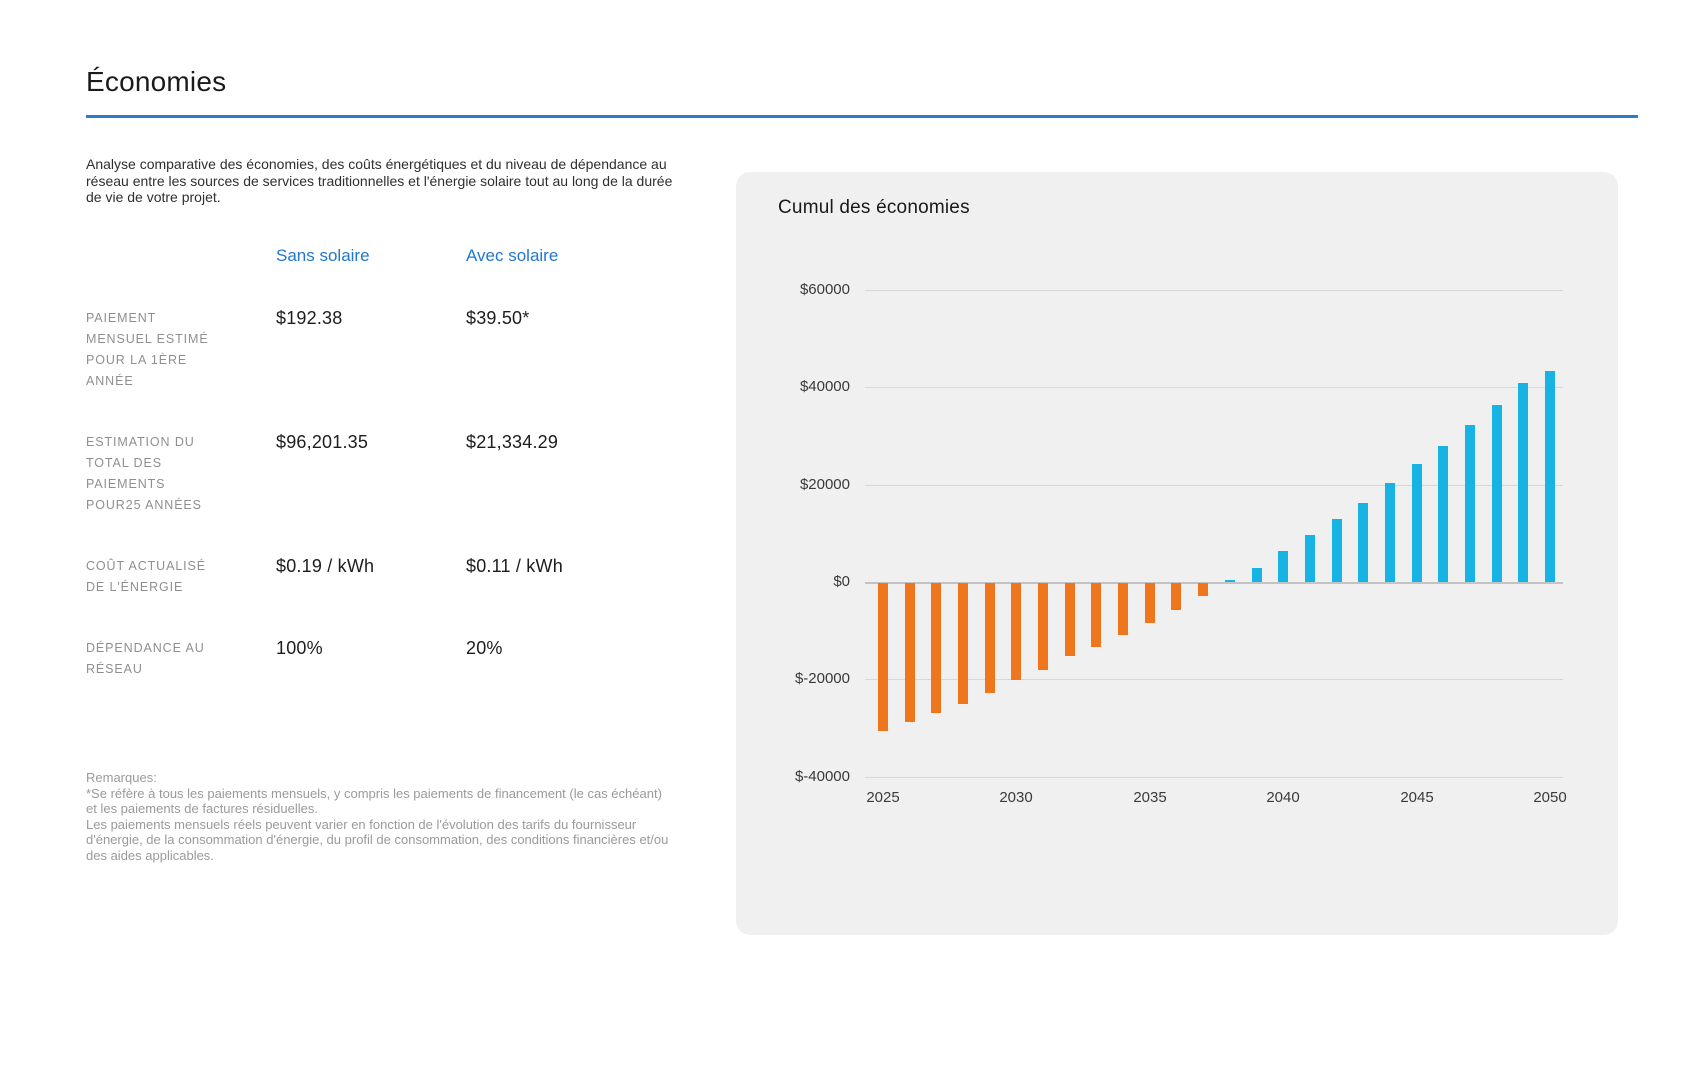 This screenshot has width=1704, height=1084. What do you see at coordinates (1176, 596) in the screenshot?
I see `bar-2036` at bounding box center [1176, 596].